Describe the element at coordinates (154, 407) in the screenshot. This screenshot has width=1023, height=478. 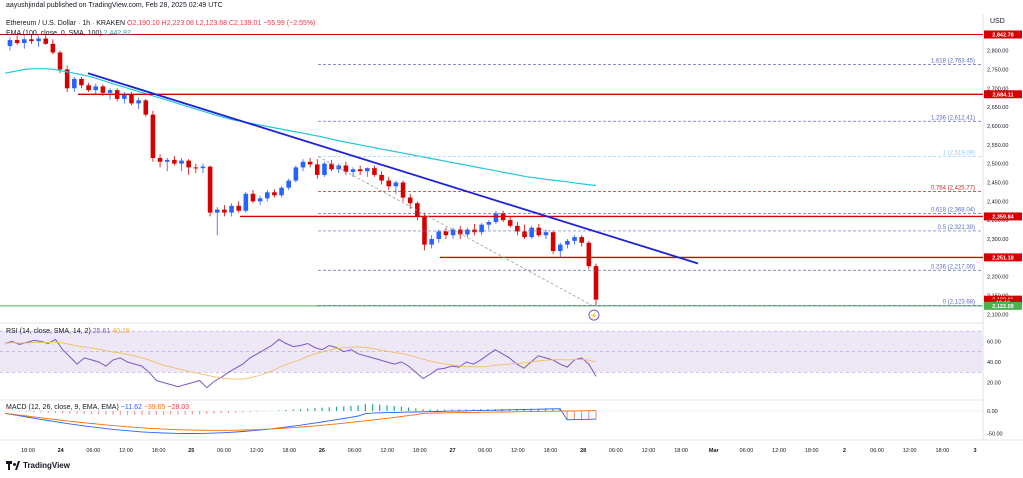
I see `macd-signal-value: −39.65` at that location.